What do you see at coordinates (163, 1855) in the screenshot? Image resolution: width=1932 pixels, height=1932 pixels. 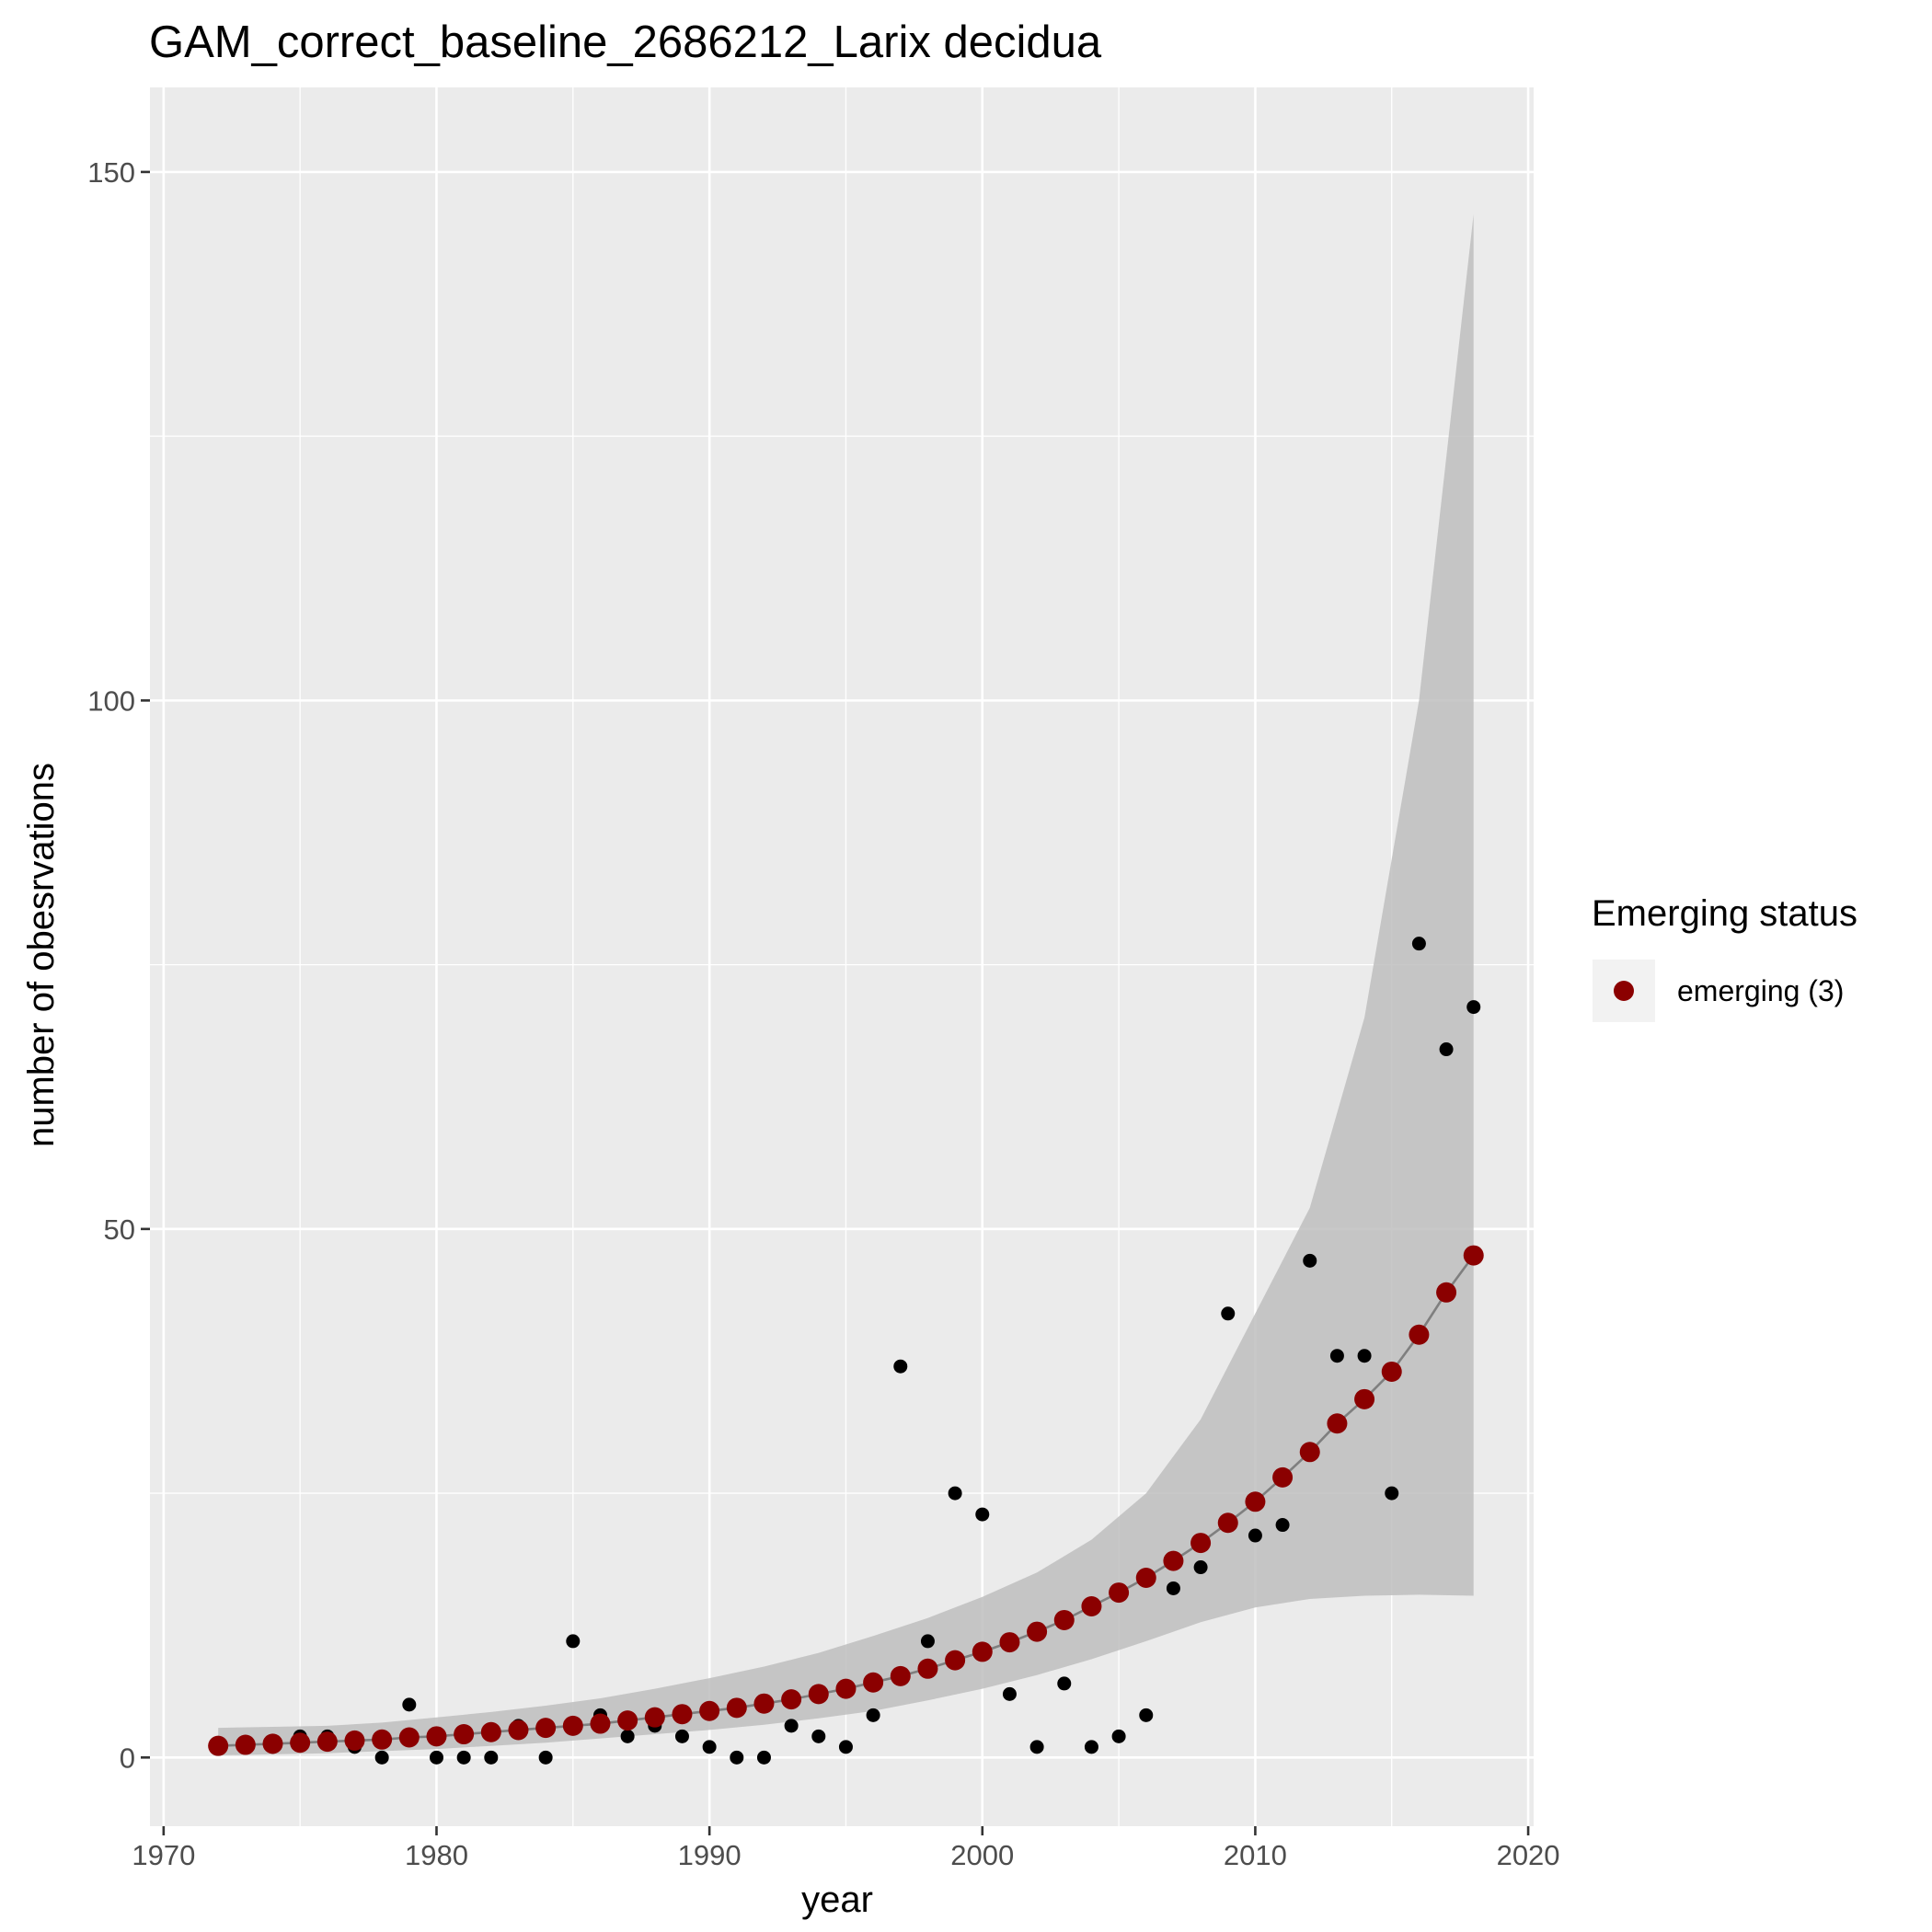 I see `x-tick-label: 1970` at bounding box center [163, 1855].